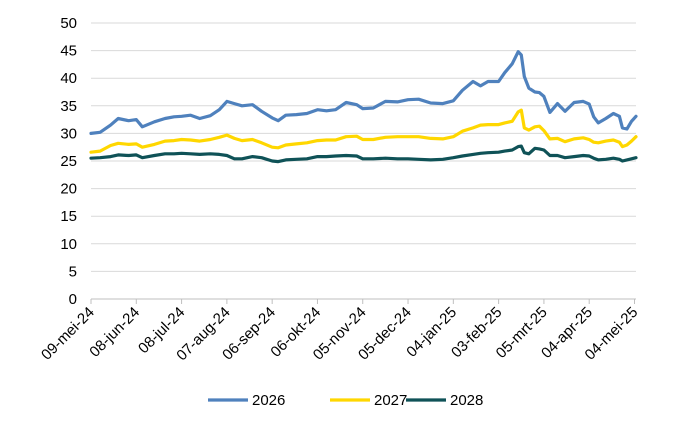 The width and height of the screenshot is (700, 430). What do you see at coordinates (345, 400) in the screenshot?
I see `legend: 2026 2027 2028` at bounding box center [345, 400].